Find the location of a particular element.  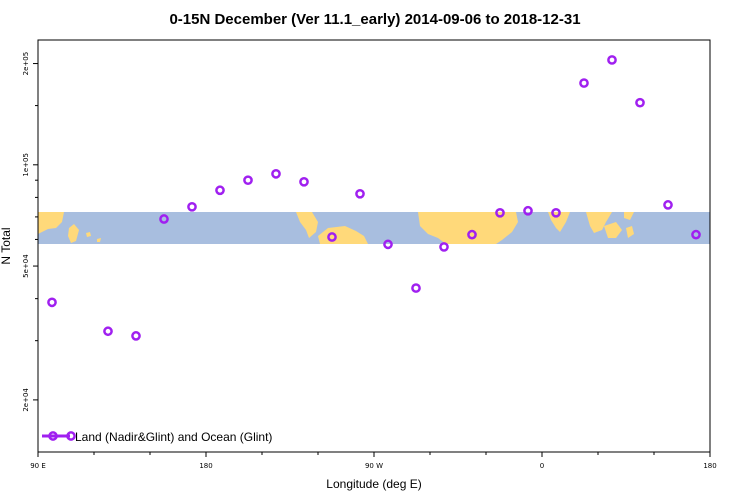

x-tick-label: 0 is located at coordinates (542, 466).